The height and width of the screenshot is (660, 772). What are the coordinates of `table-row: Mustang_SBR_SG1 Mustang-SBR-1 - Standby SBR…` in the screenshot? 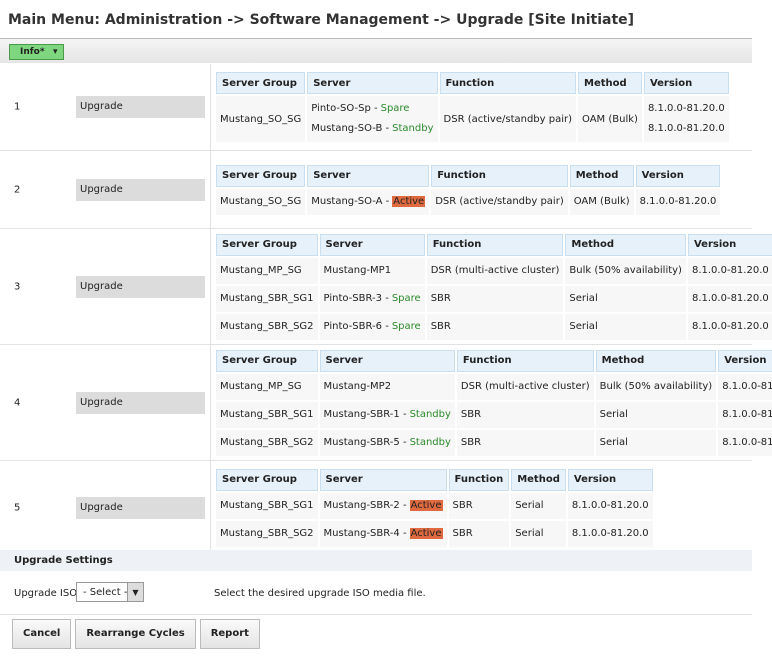 It's located at (494, 414).